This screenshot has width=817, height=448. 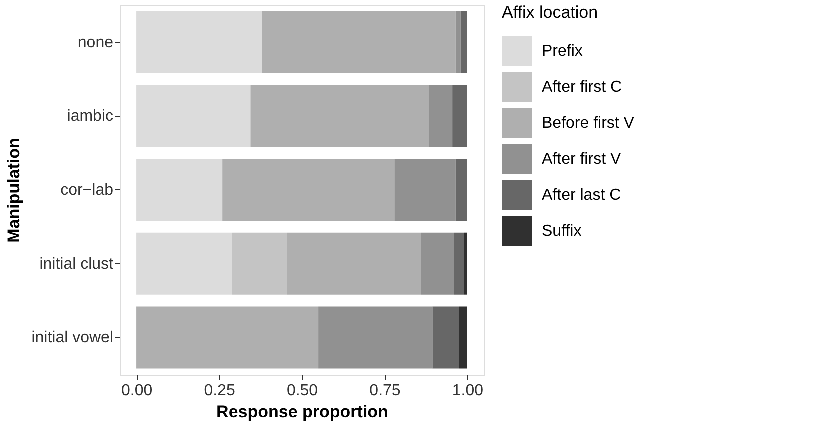 I want to click on y-tick-label: cor−lab, so click(x=87, y=190).